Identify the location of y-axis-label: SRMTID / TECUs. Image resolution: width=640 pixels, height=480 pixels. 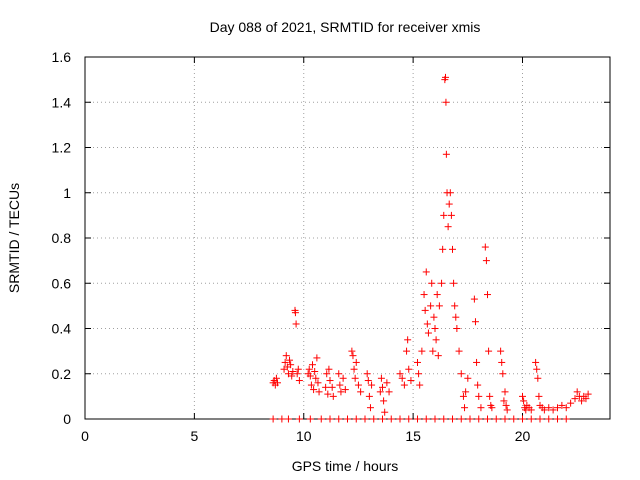
(14, 238).